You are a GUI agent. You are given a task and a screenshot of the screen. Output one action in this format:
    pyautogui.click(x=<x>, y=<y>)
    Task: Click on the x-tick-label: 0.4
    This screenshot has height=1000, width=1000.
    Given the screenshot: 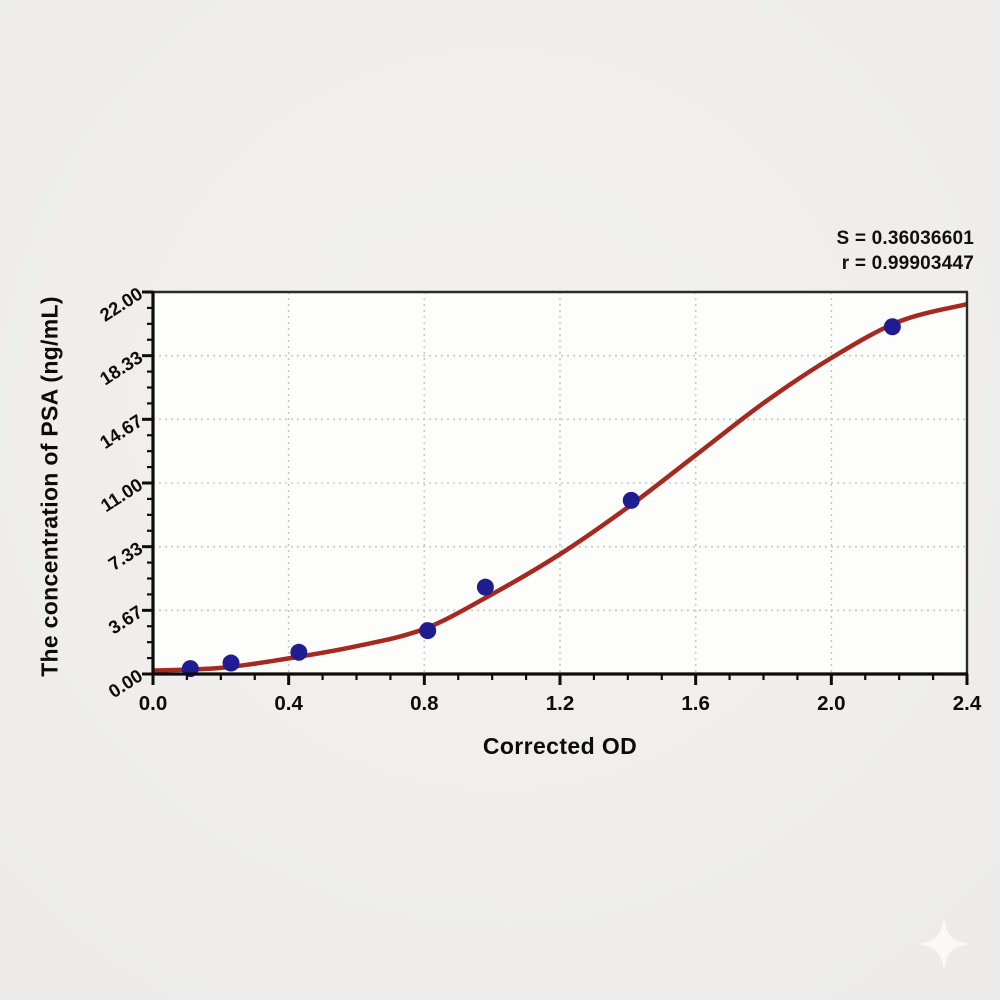 What is the action you would take?
    pyautogui.click(x=288, y=703)
    